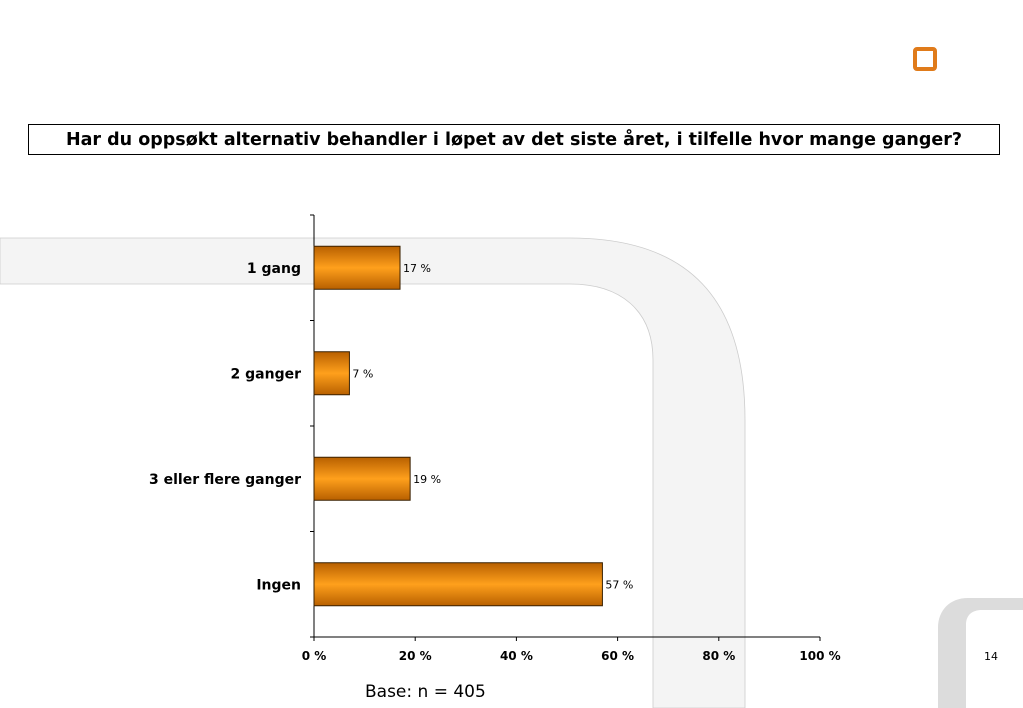 The width and height of the screenshot is (1023, 708). I want to click on logo-square-icon, so click(925, 59).